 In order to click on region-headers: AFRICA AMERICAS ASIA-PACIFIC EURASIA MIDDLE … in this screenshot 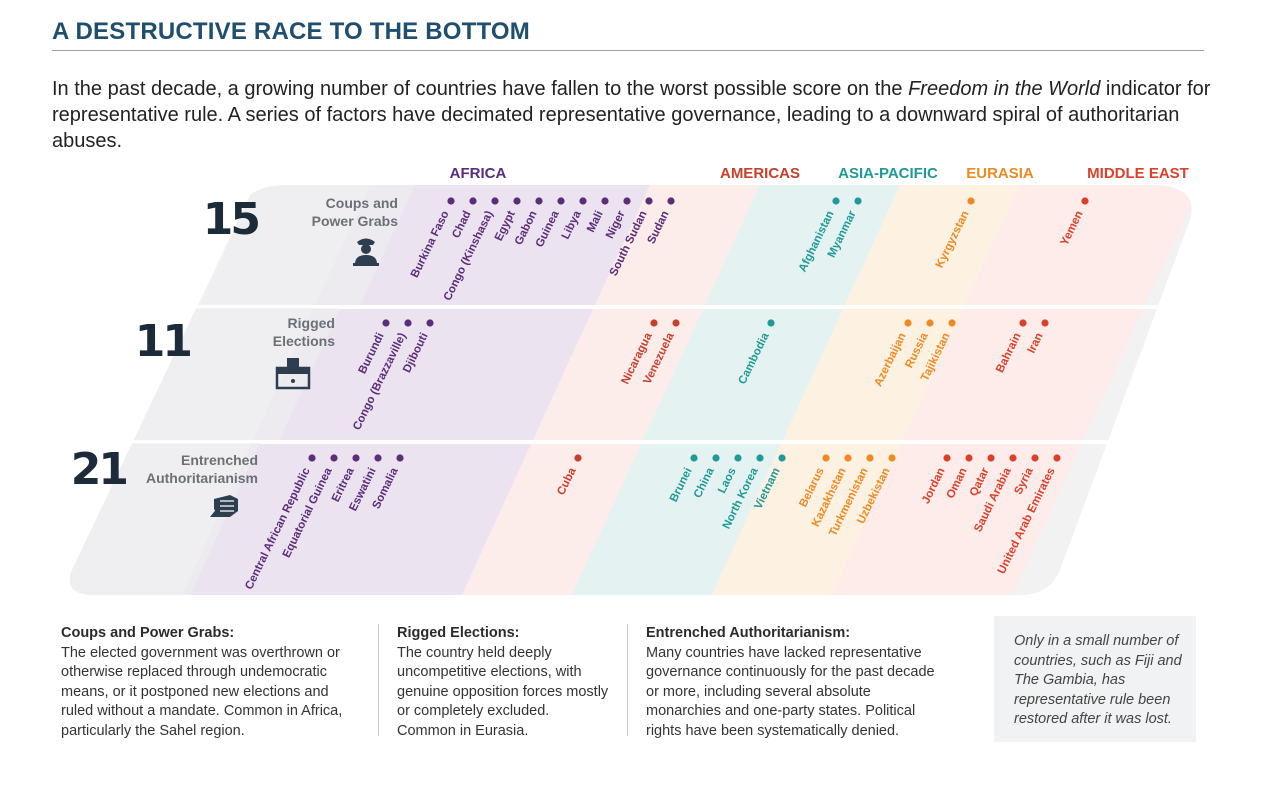, I will do `click(819, 173)`.